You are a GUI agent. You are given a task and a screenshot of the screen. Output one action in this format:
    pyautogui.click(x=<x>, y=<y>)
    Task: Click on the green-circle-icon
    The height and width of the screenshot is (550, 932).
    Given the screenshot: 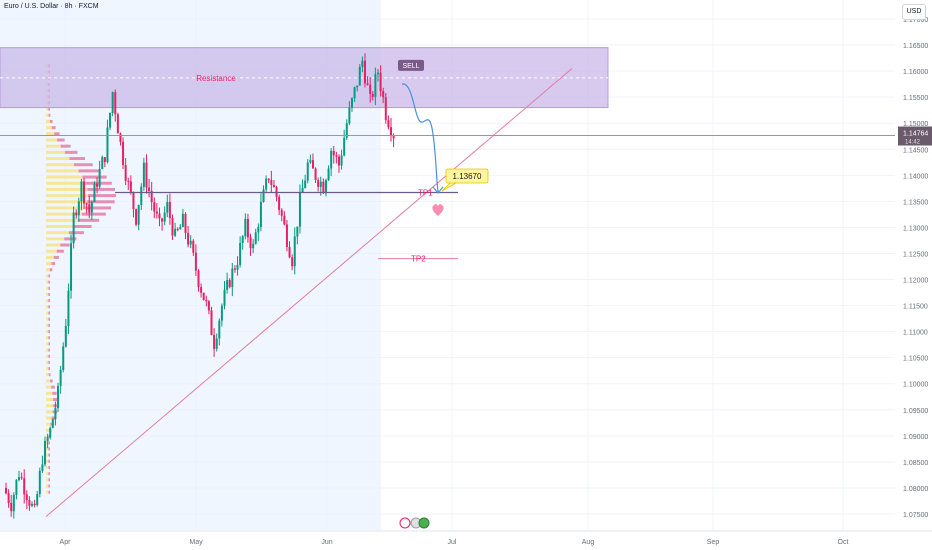 What is the action you would take?
    pyautogui.click(x=424, y=523)
    